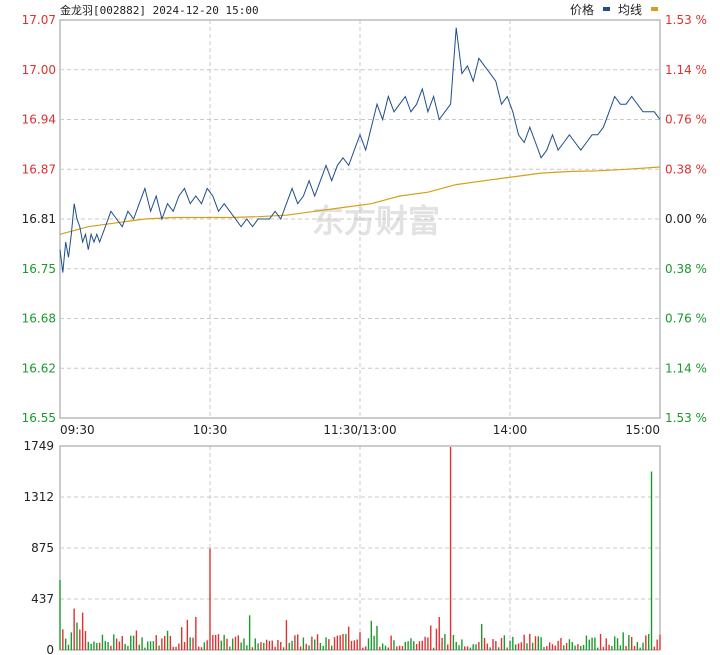 The width and height of the screenshot is (720, 655). Describe the element at coordinates (39, 219) in the screenshot. I see `y-tick-label-left: 16.81` at that location.